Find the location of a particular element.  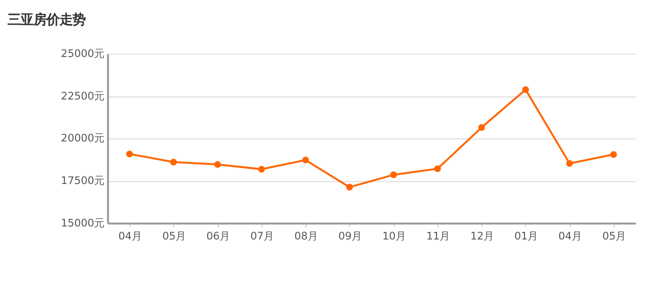

chart-title: 三亚房价走势 is located at coordinates (47, 20).